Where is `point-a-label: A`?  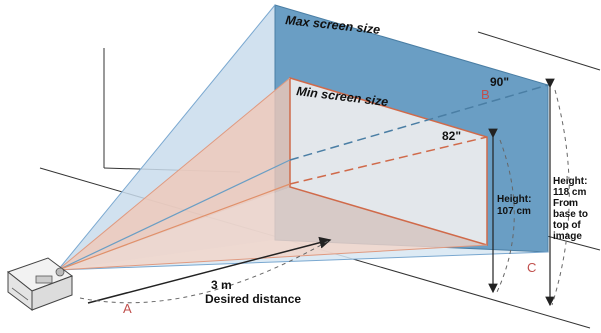
point-a-label: A is located at coordinates (127, 308).